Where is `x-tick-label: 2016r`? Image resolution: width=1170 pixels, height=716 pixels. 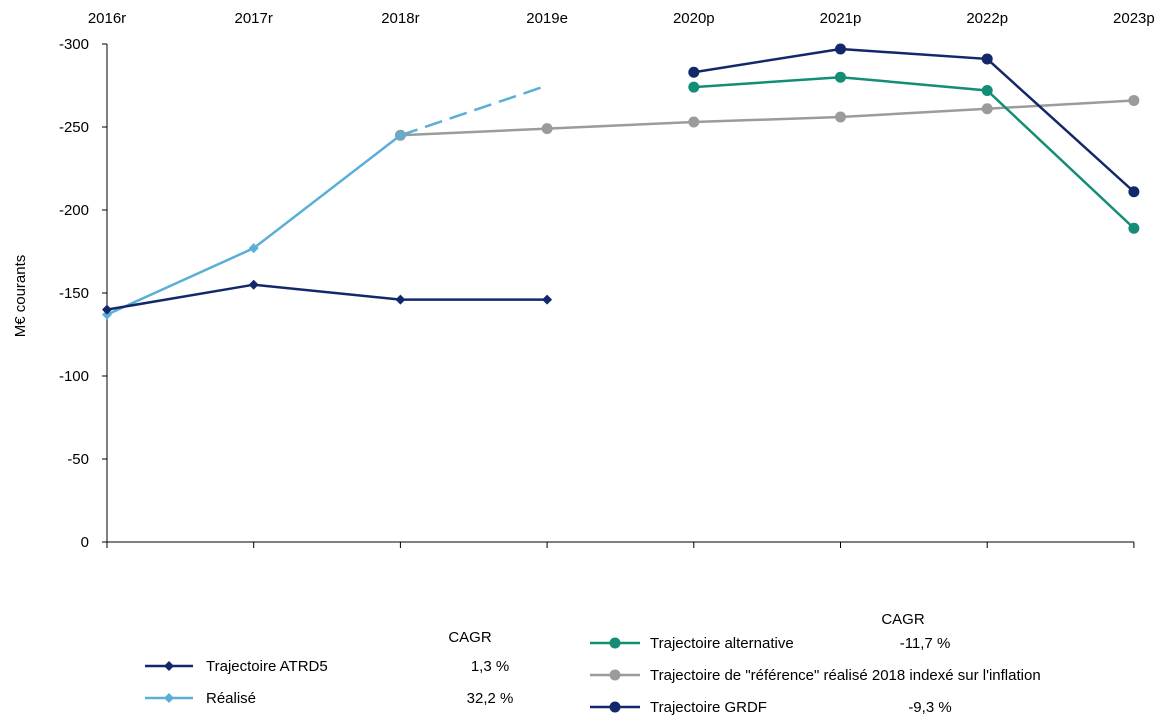 x-tick-label: 2016r is located at coordinates (107, 18).